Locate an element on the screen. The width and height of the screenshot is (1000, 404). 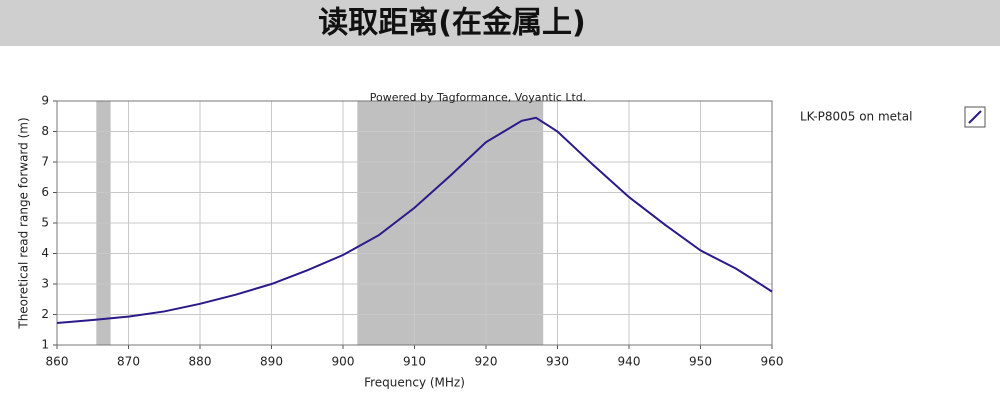
y-tick-label: 1 is located at coordinates (45, 345).